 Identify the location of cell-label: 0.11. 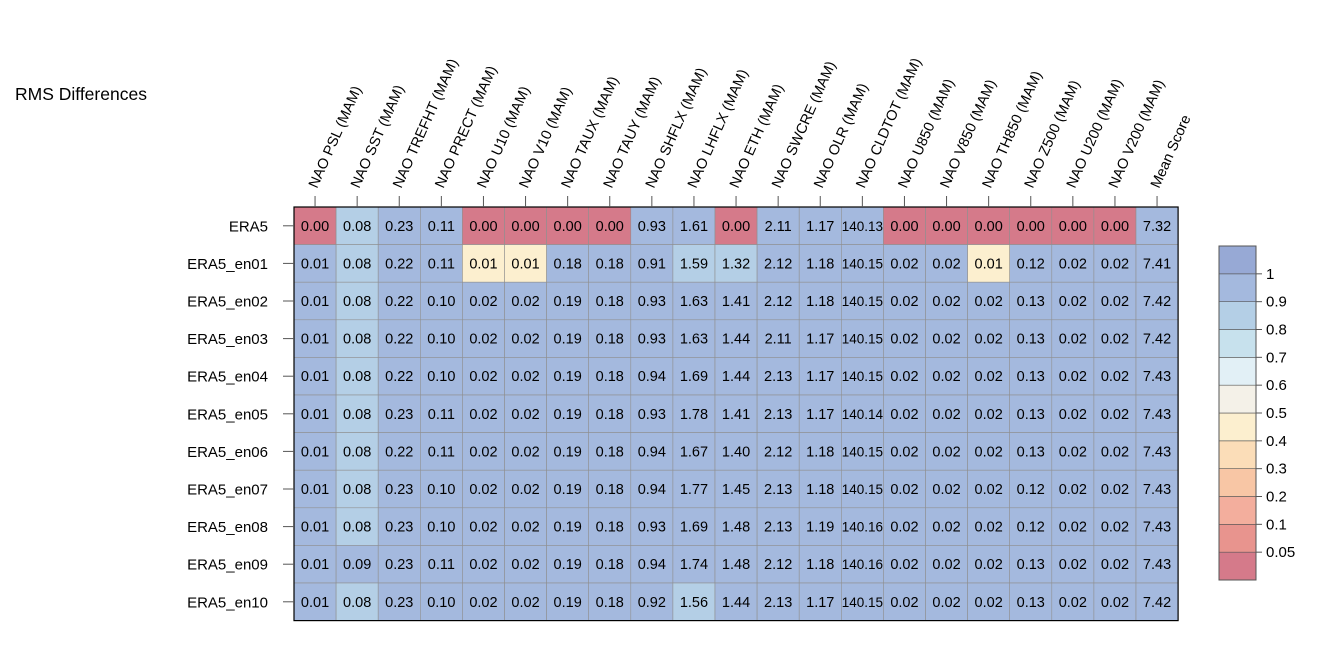
(441, 264).